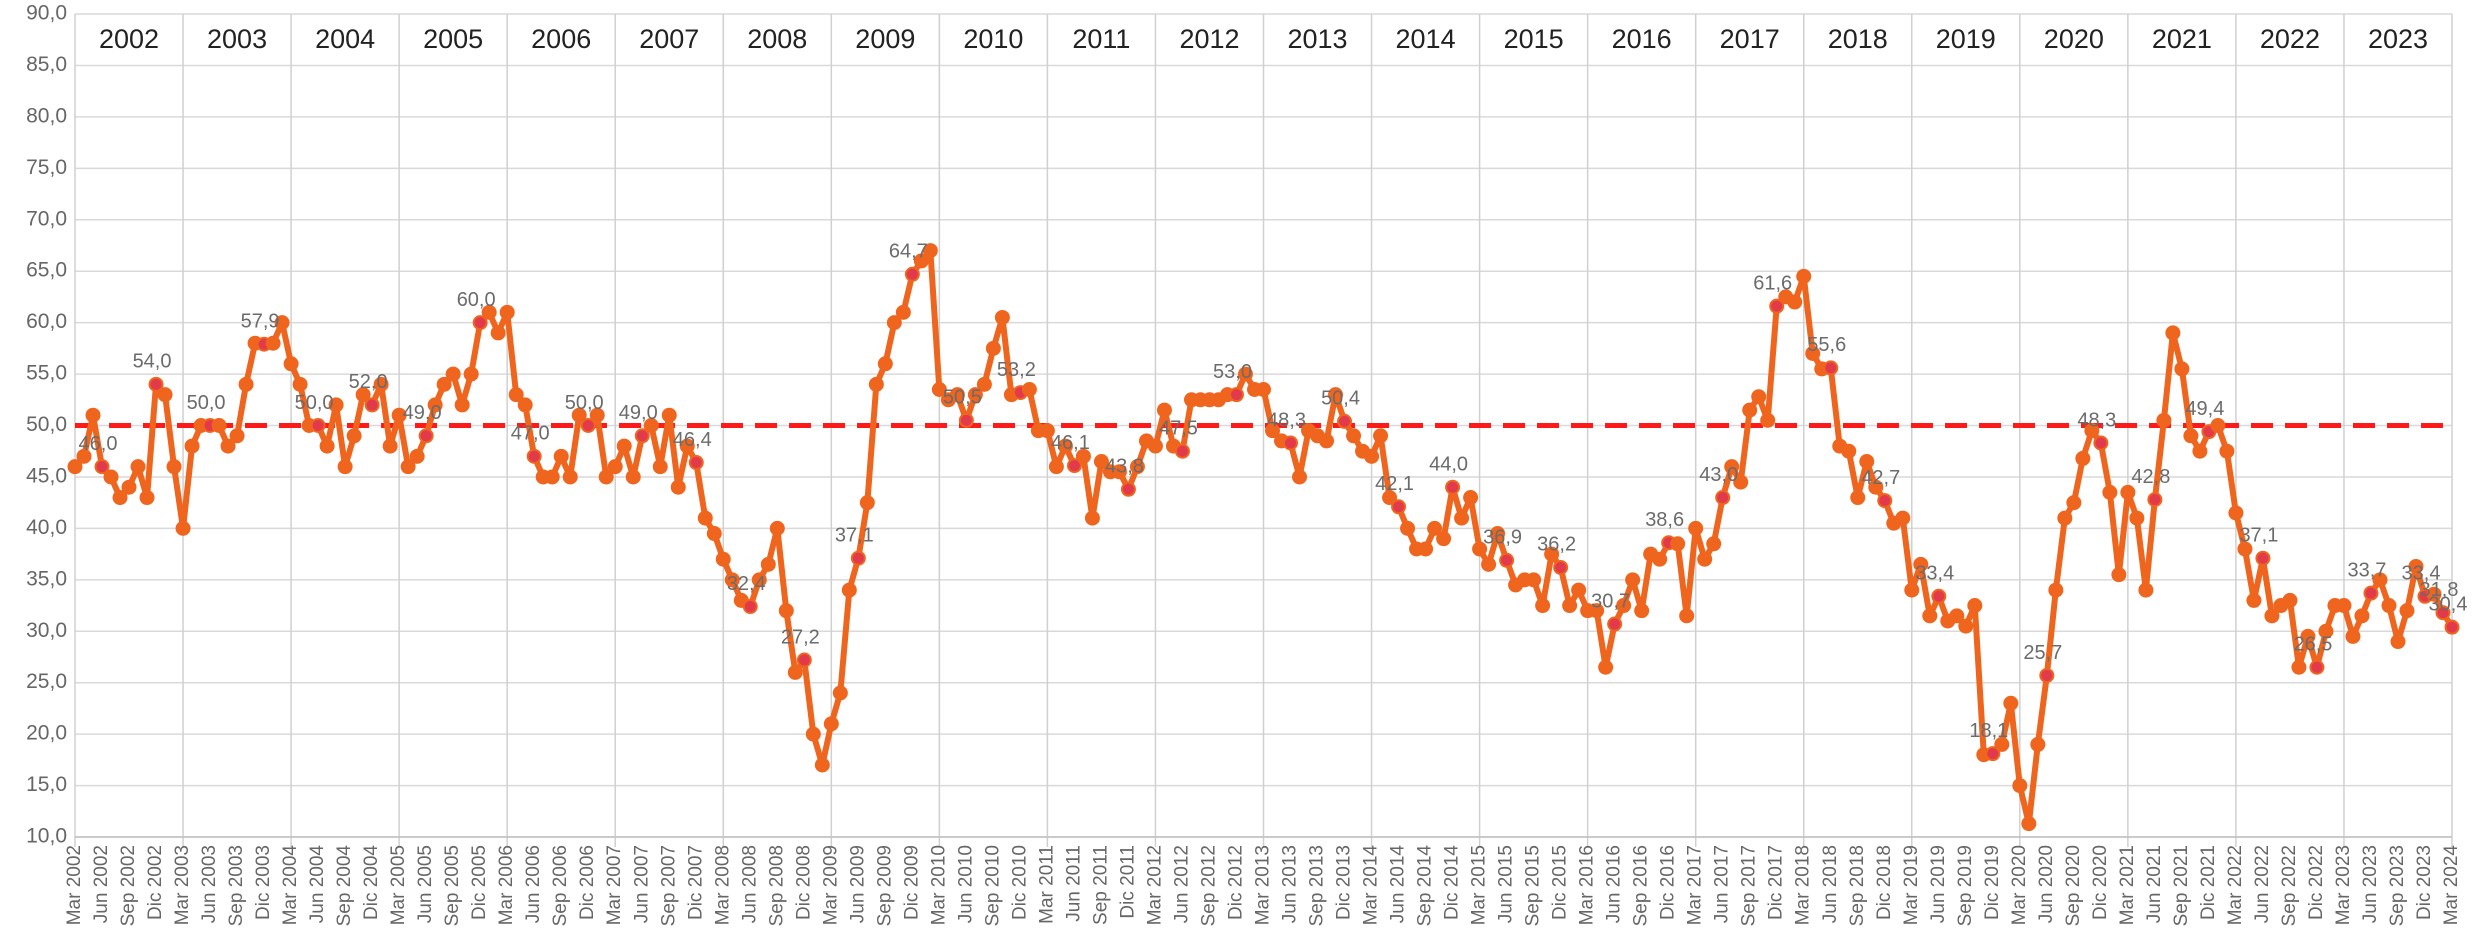 Image resolution: width=2479 pixels, height=941 pixels. What do you see at coordinates (1070, 443) in the screenshot?
I see `data-label: 46,1` at bounding box center [1070, 443].